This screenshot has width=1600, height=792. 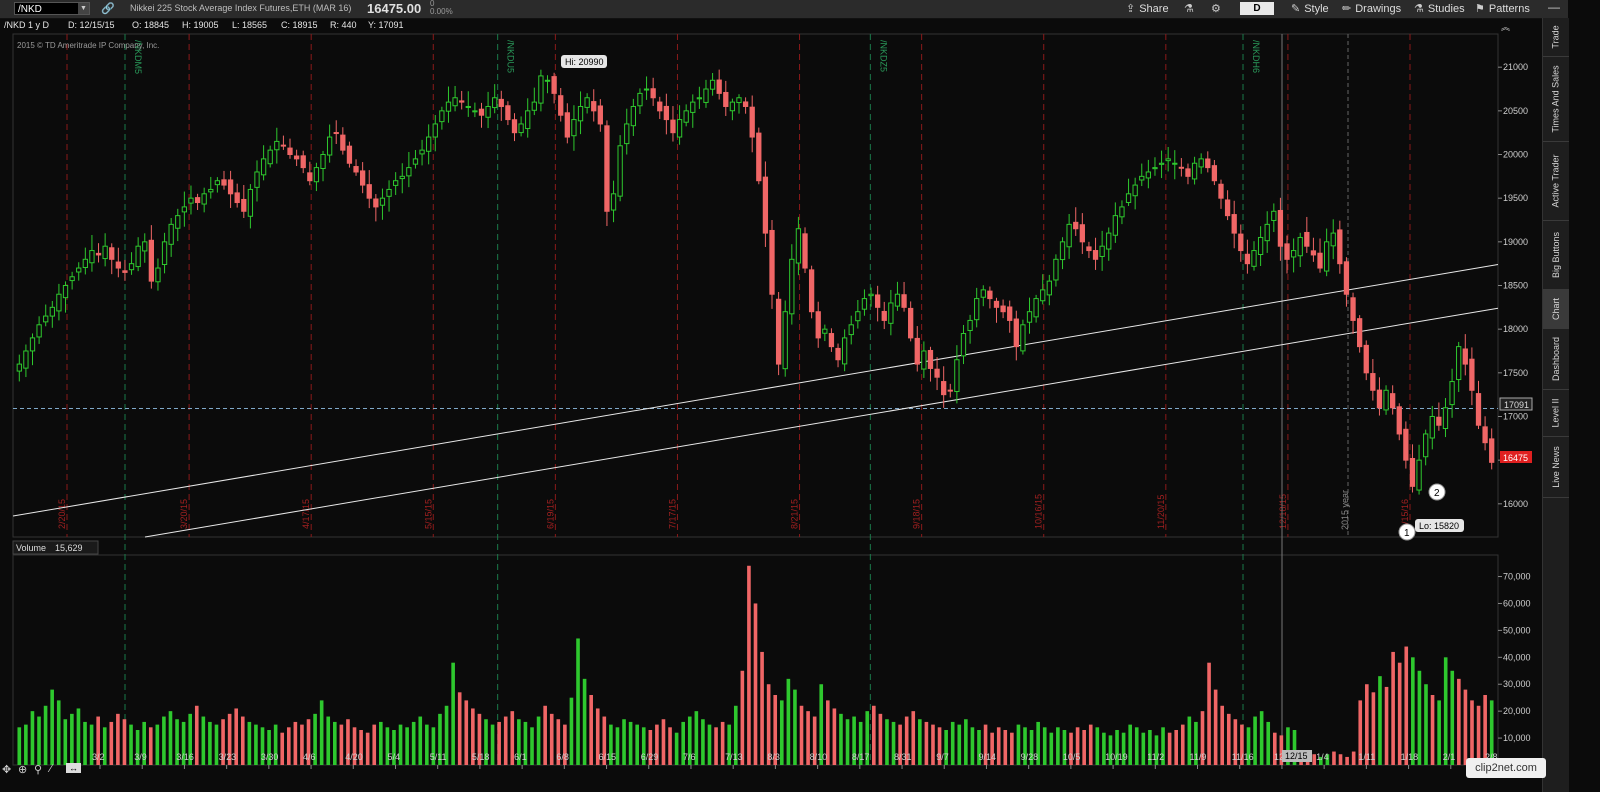 What do you see at coordinates (23, 770) in the screenshot?
I see `zoom-icon: ⊕` at bounding box center [23, 770].